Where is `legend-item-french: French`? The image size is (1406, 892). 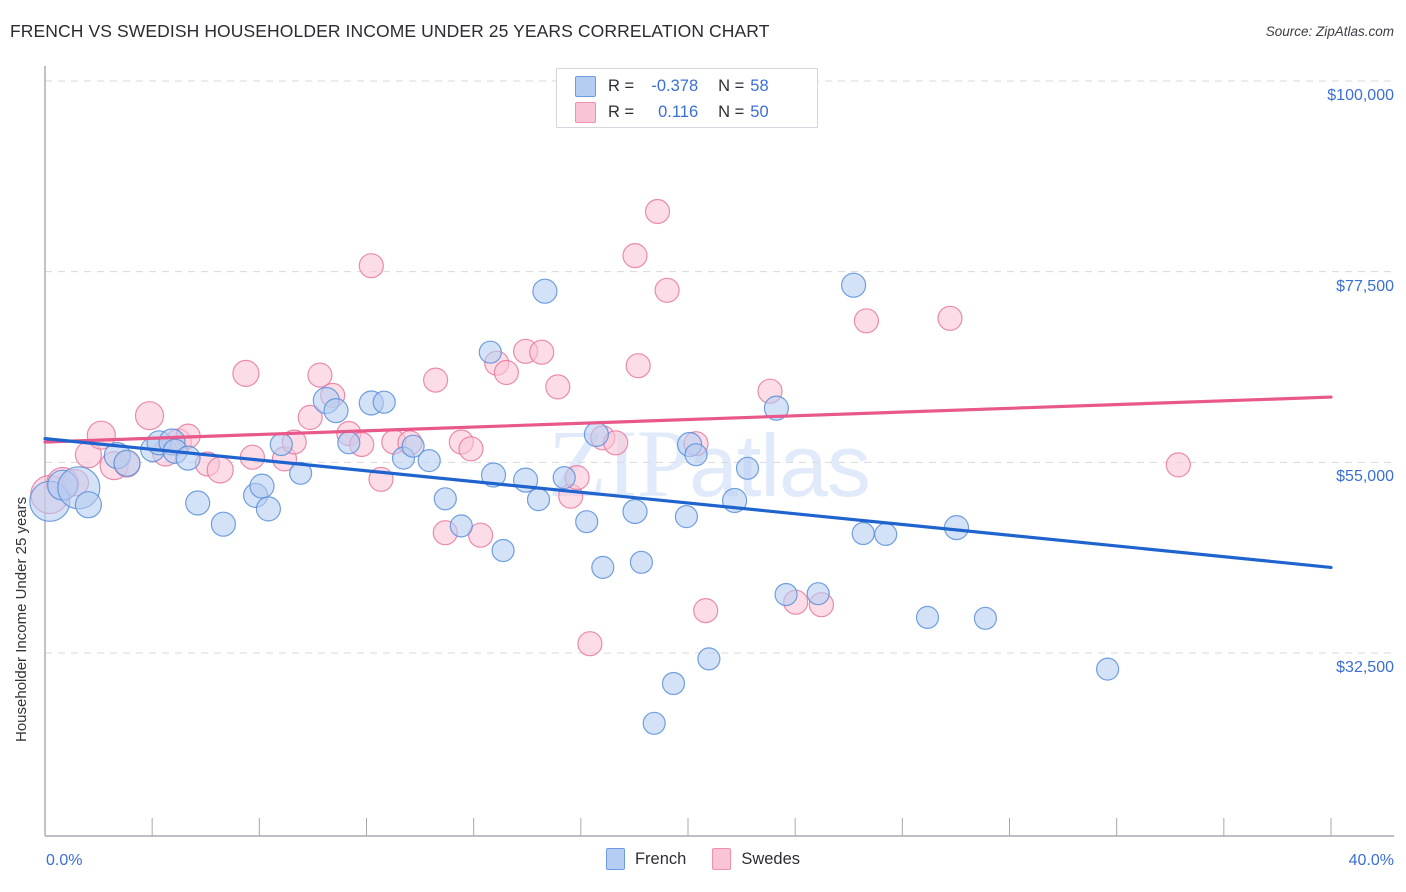
legend-item-french: French is located at coordinates (646, 859).